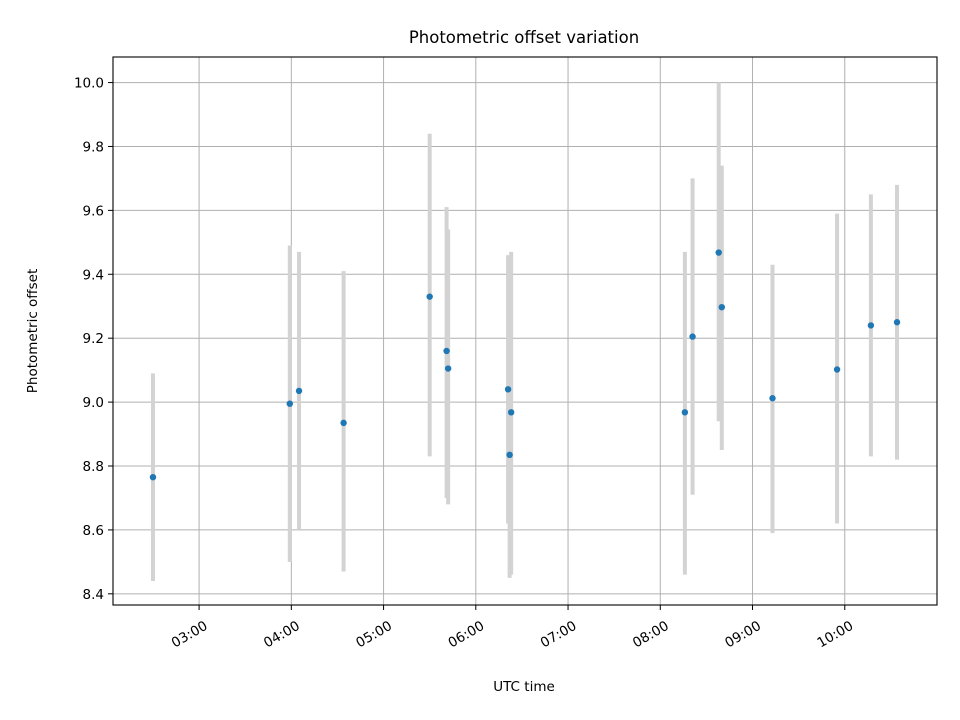  What do you see at coordinates (651, 634) in the screenshot?
I see `x-tick-label: 08:00` at bounding box center [651, 634].